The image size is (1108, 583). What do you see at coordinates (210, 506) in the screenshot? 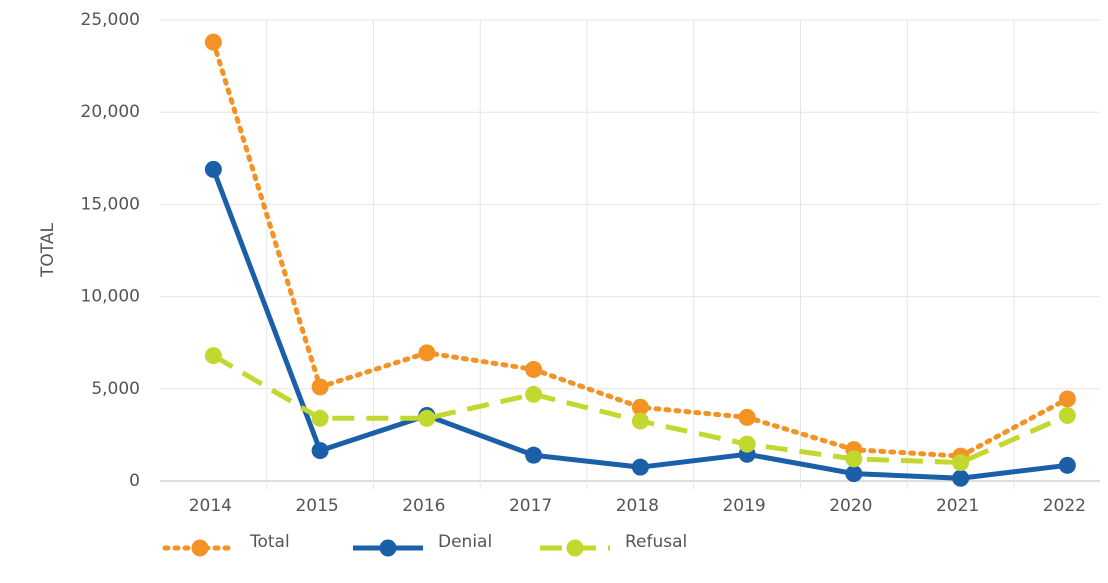
I see `x-tick-label: 2014` at bounding box center [210, 506].